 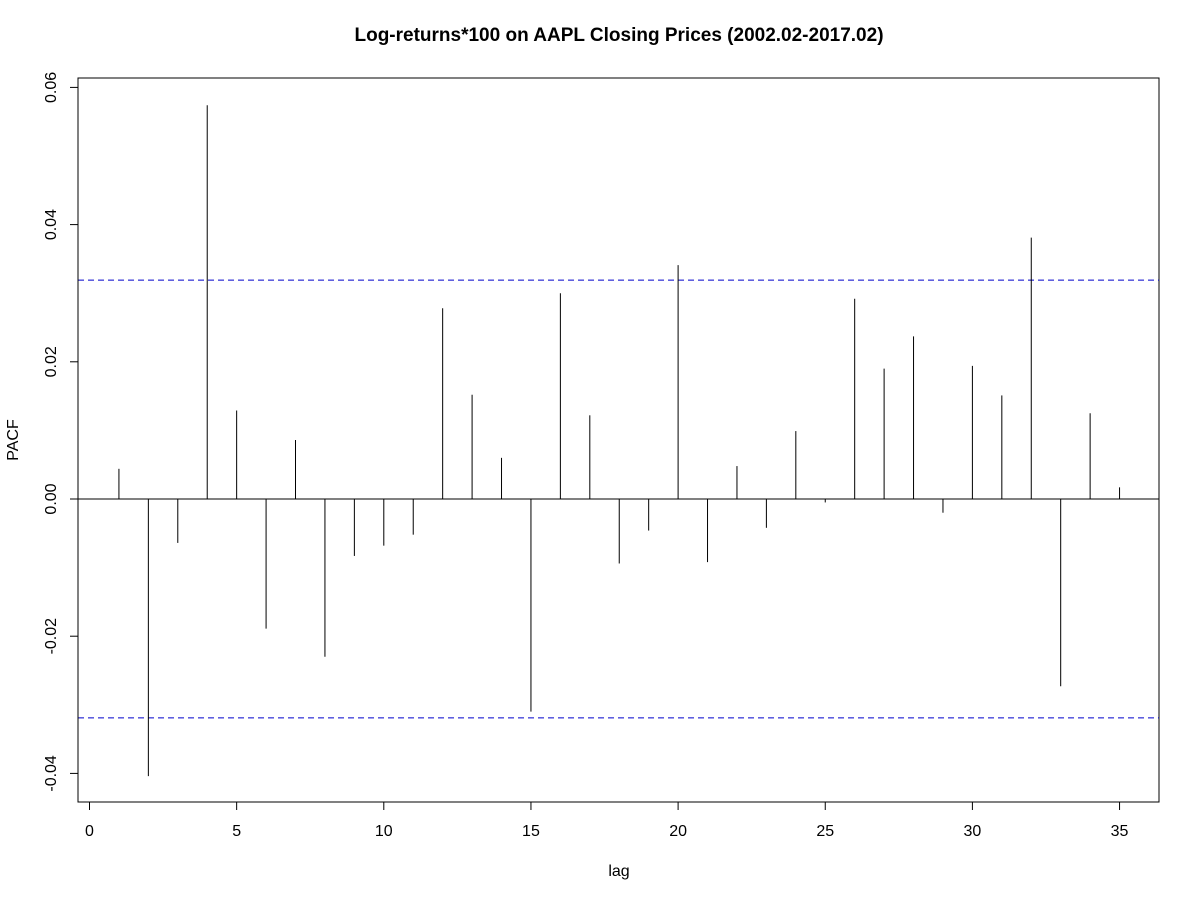 What do you see at coordinates (825, 831) in the screenshot?
I see `x-tick-label: 25` at bounding box center [825, 831].